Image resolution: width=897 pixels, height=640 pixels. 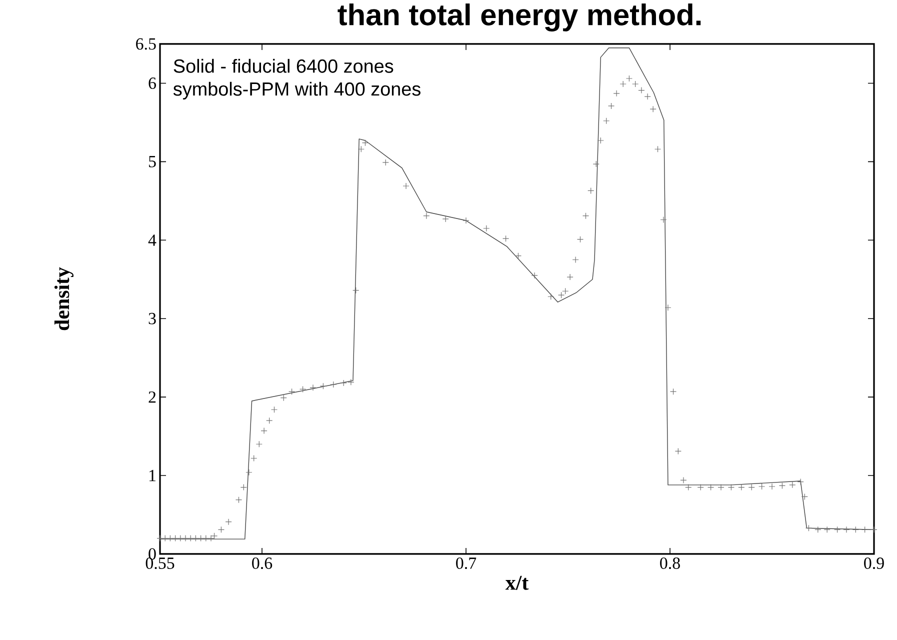 I want to click on x-tick-label: 0.9, so click(x=874, y=563).